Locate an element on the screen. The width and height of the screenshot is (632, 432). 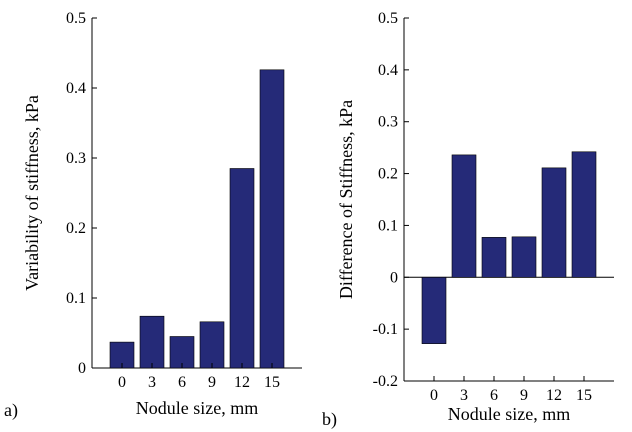
panel-label: b) is located at coordinates (329, 419).